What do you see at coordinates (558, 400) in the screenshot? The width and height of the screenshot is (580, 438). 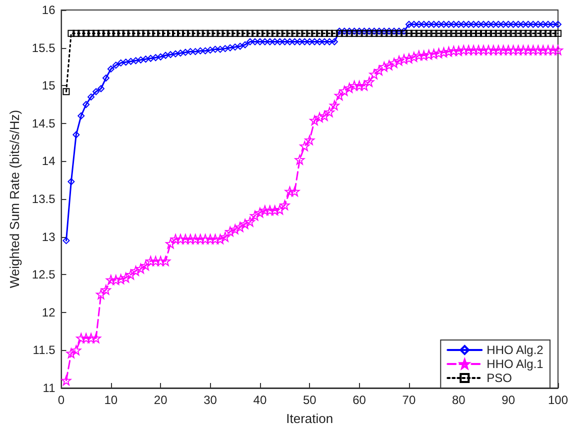 I see `x-tick-label: 100` at bounding box center [558, 400].